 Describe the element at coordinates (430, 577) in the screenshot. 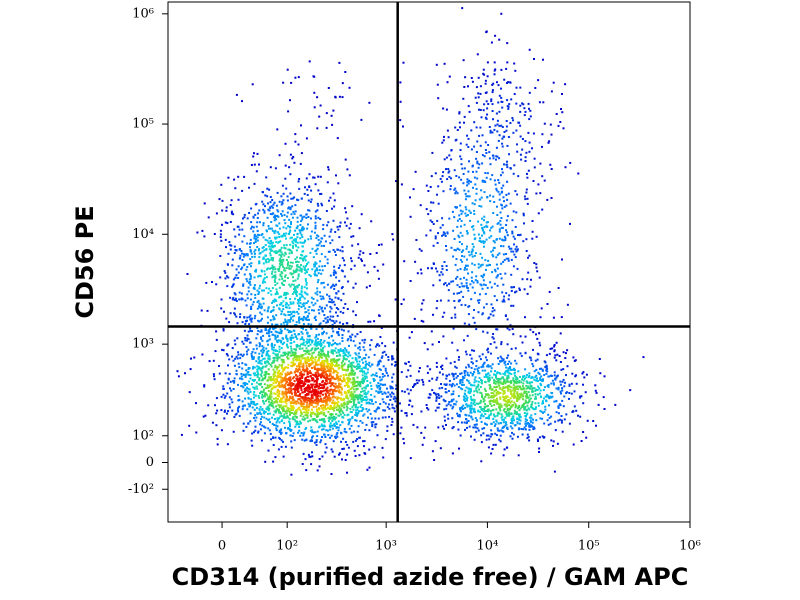

I see `x-axis-title: CD314 (purified azide free) / GAM APC` at that location.